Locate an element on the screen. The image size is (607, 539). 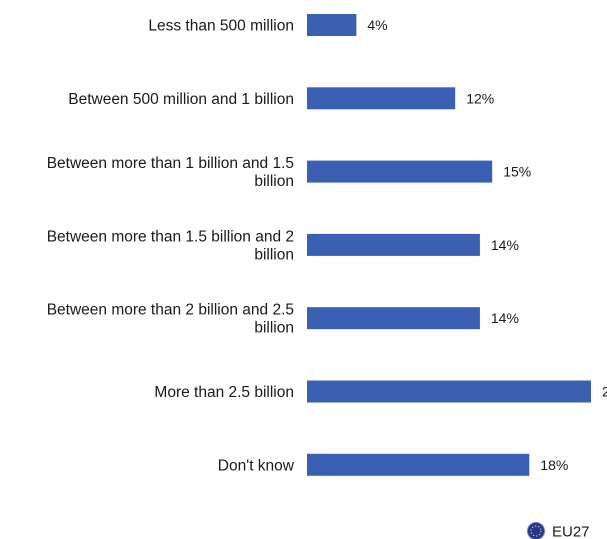
category-label: Less than 500 million is located at coordinates (221, 26).